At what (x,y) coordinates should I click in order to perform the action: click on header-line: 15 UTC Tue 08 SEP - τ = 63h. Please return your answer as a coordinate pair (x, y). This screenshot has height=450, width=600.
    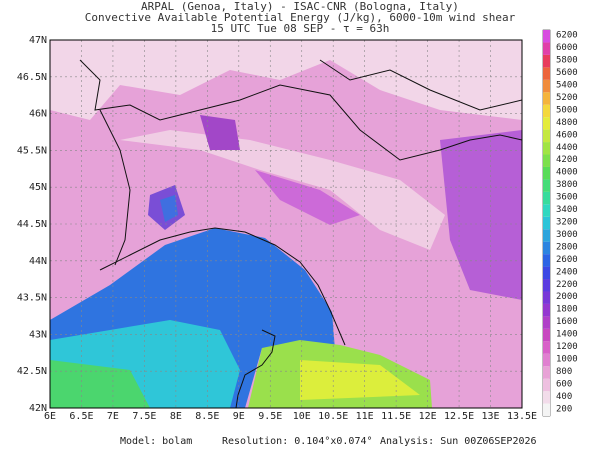
    Looking at the image, I should click on (300, 28).